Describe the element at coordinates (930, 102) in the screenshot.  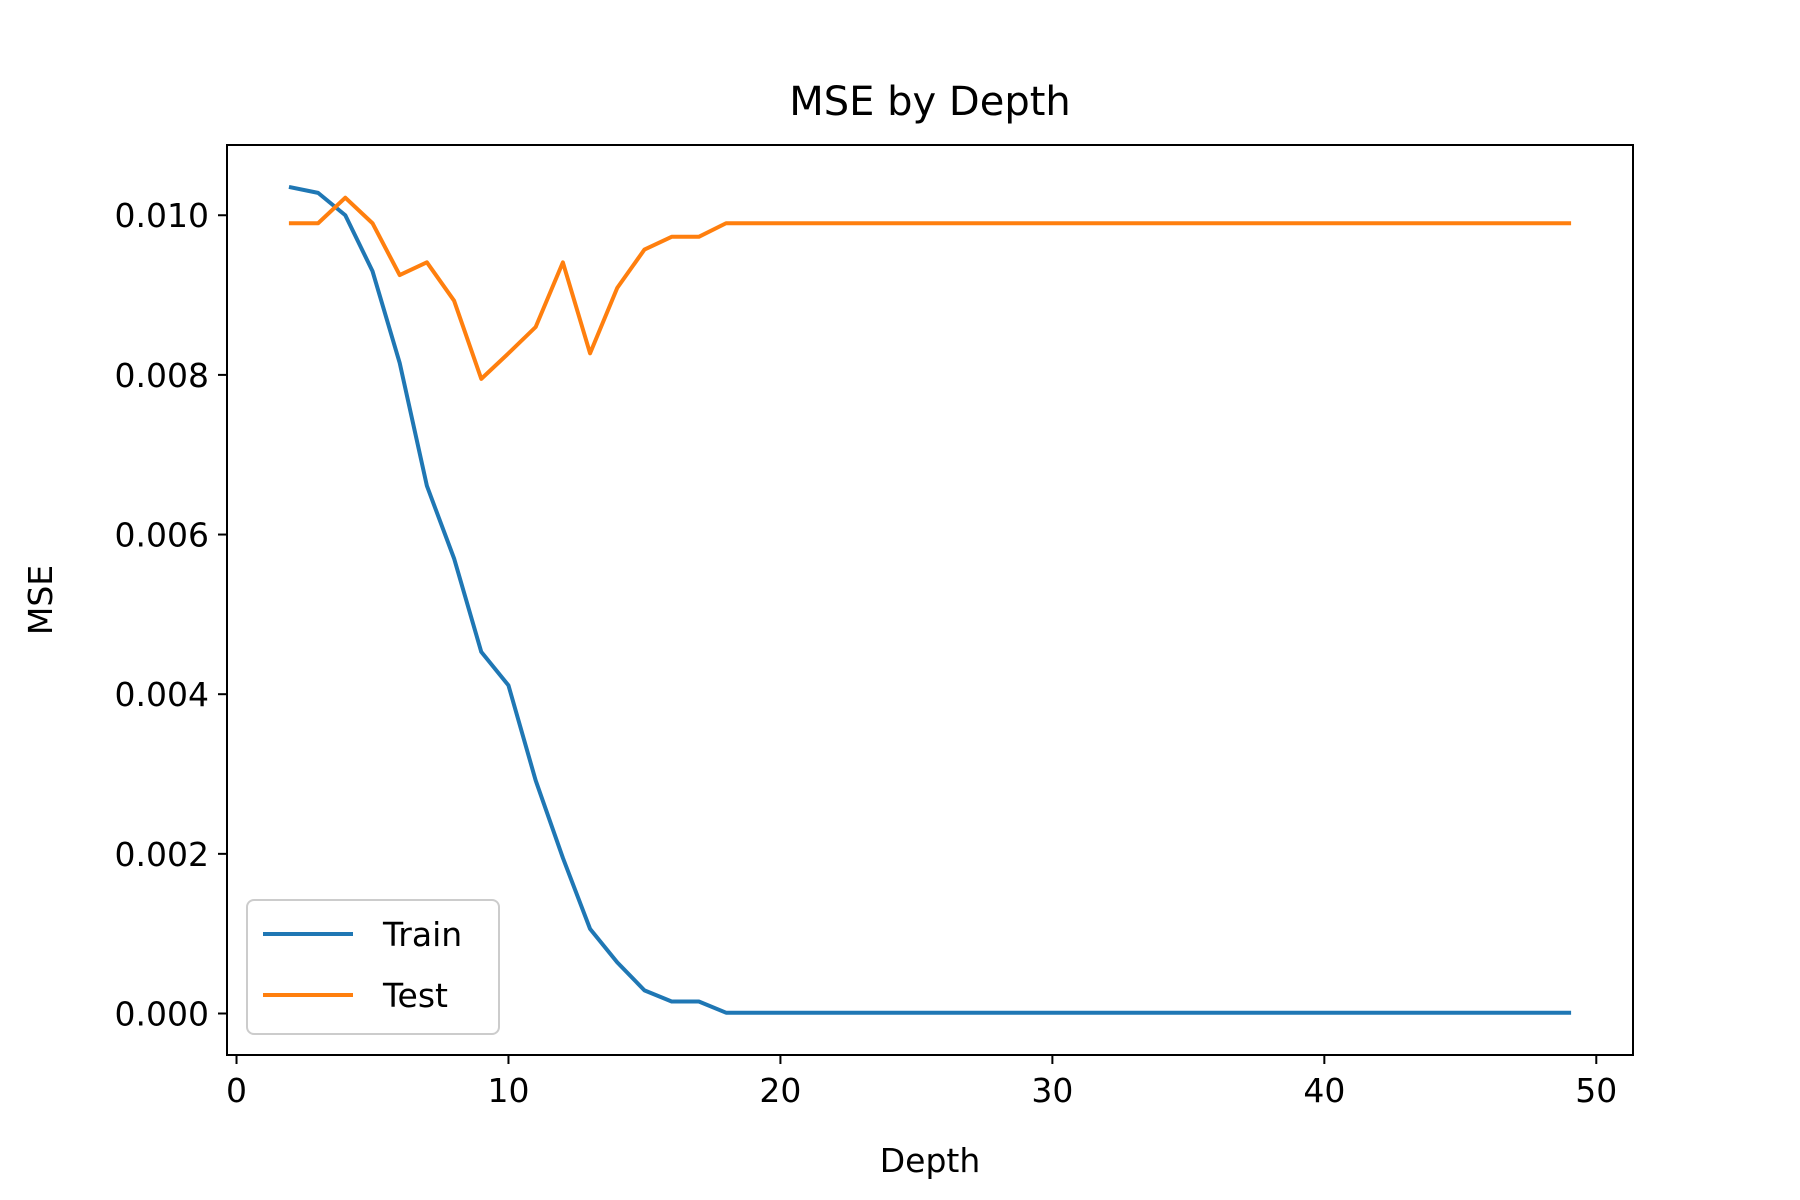
I see `chart-title: MSE by Depth` at that location.